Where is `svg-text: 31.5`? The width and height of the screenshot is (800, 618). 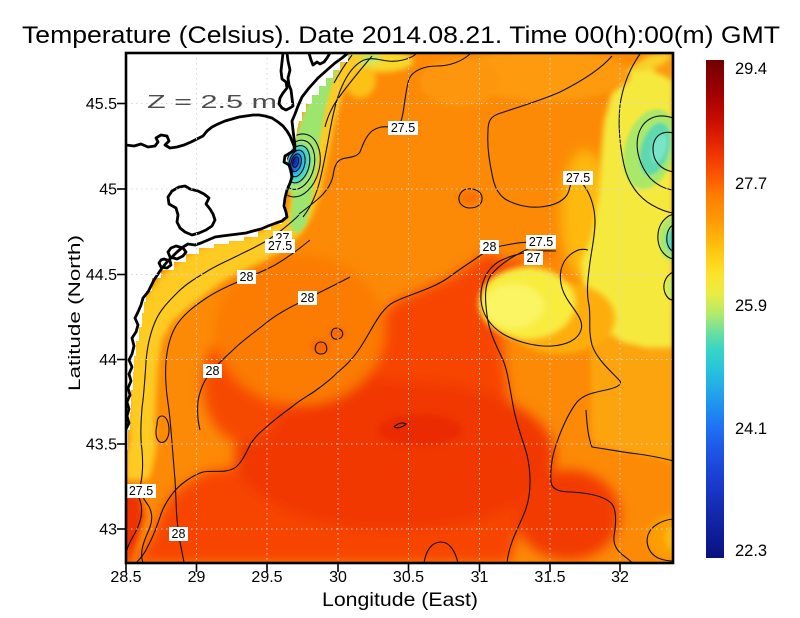
svg-text: 31.5 is located at coordinates (549, 577).